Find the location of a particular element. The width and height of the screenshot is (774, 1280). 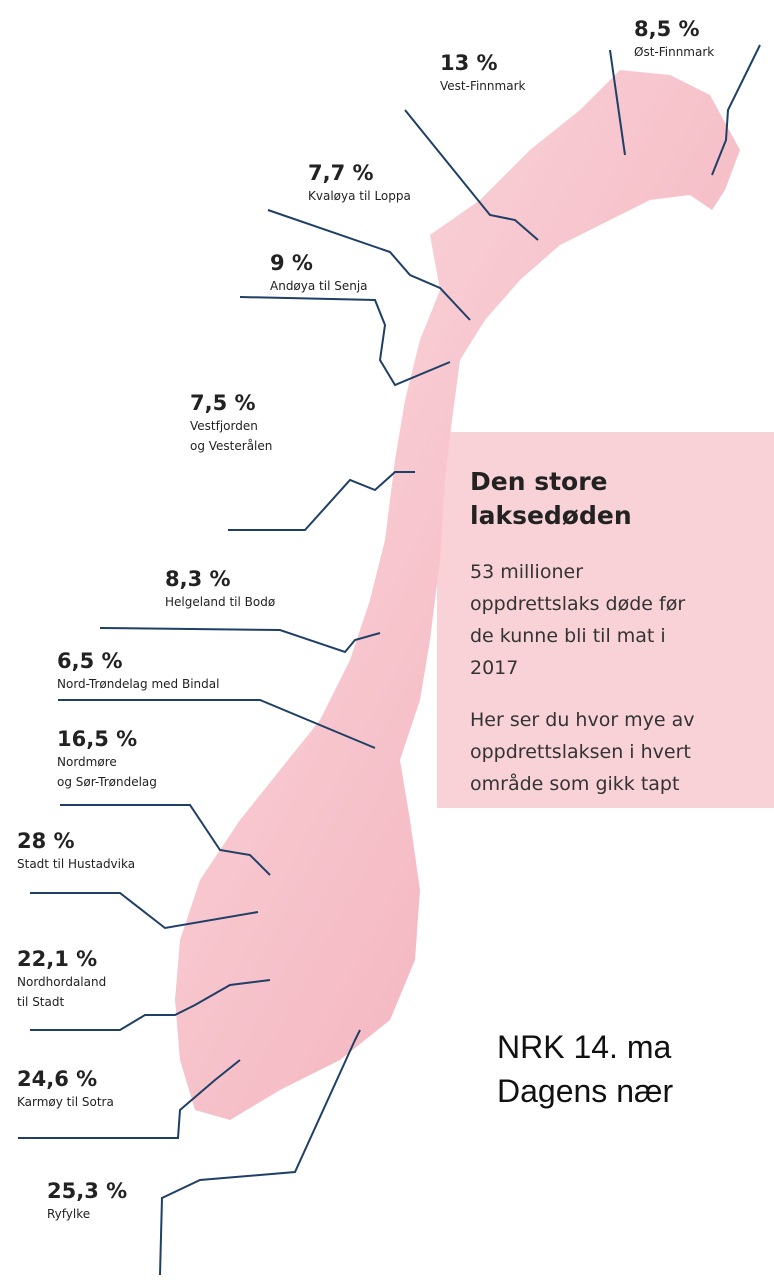

region-name: Ryfylke is located at coordinates (68, 1214).